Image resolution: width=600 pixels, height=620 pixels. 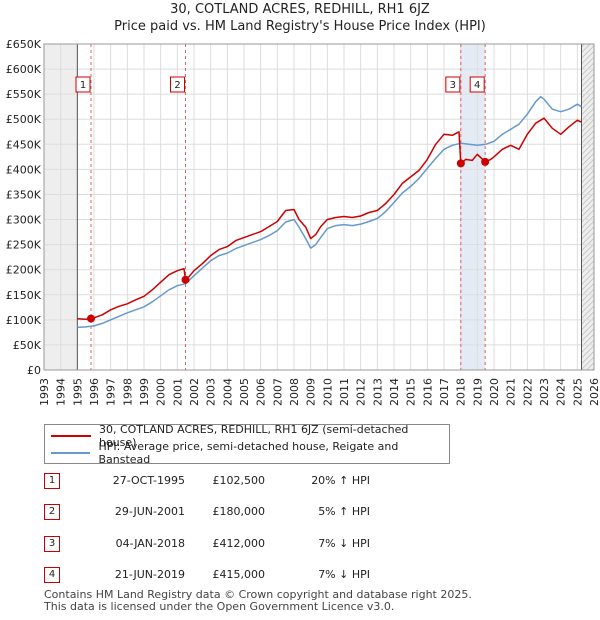 I want to click on x-tick-label: 1999, so click(x=144, y=392).